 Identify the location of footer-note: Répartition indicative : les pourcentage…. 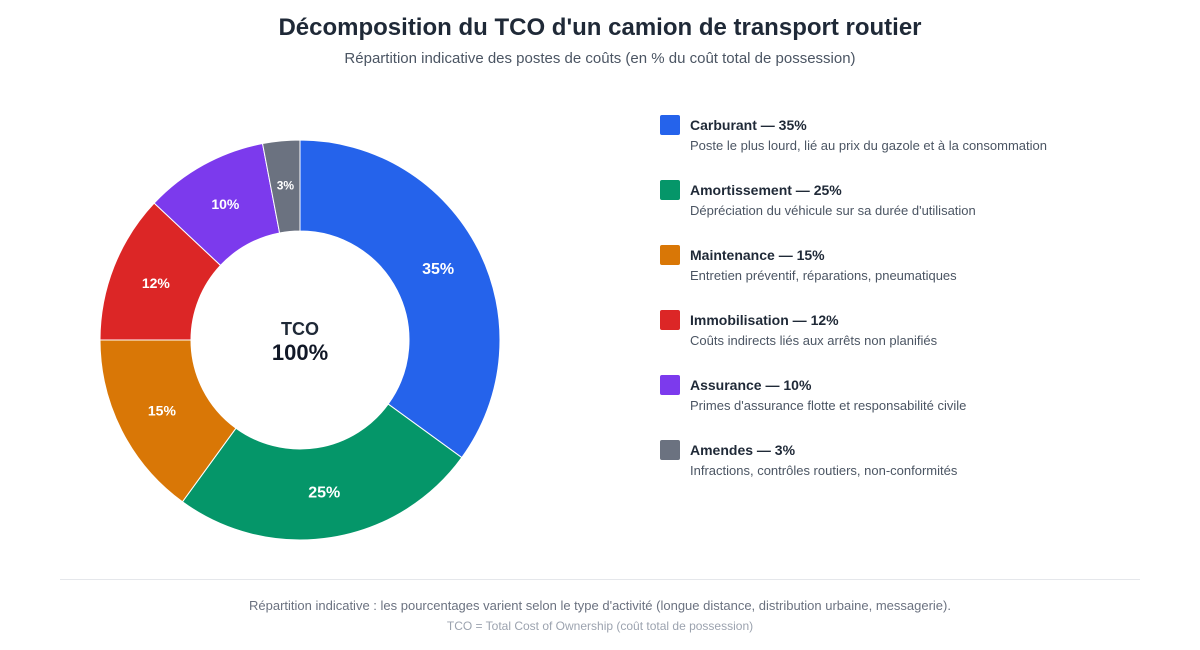
(600, 605).